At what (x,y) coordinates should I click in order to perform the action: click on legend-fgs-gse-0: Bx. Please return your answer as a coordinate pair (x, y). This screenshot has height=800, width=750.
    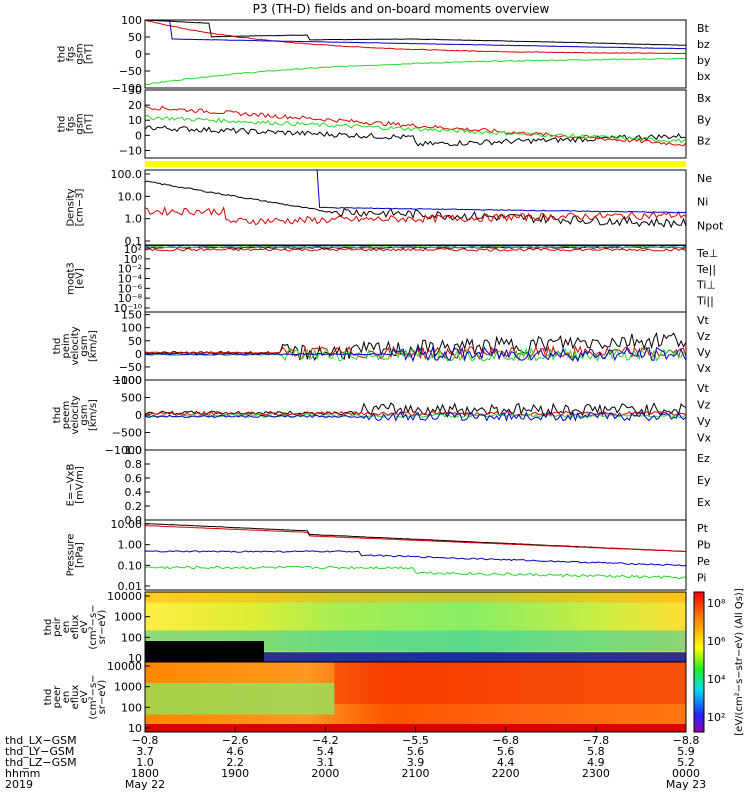
    Looking at the image, I should click on (704, 98).